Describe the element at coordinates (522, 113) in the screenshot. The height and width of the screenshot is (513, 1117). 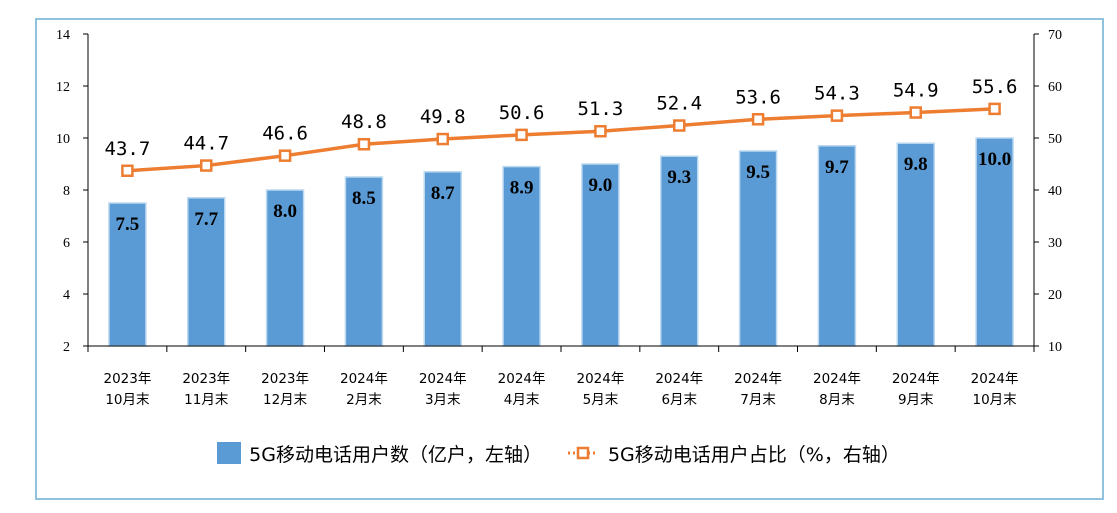
I see `line-data-label: 50.6` at that location.